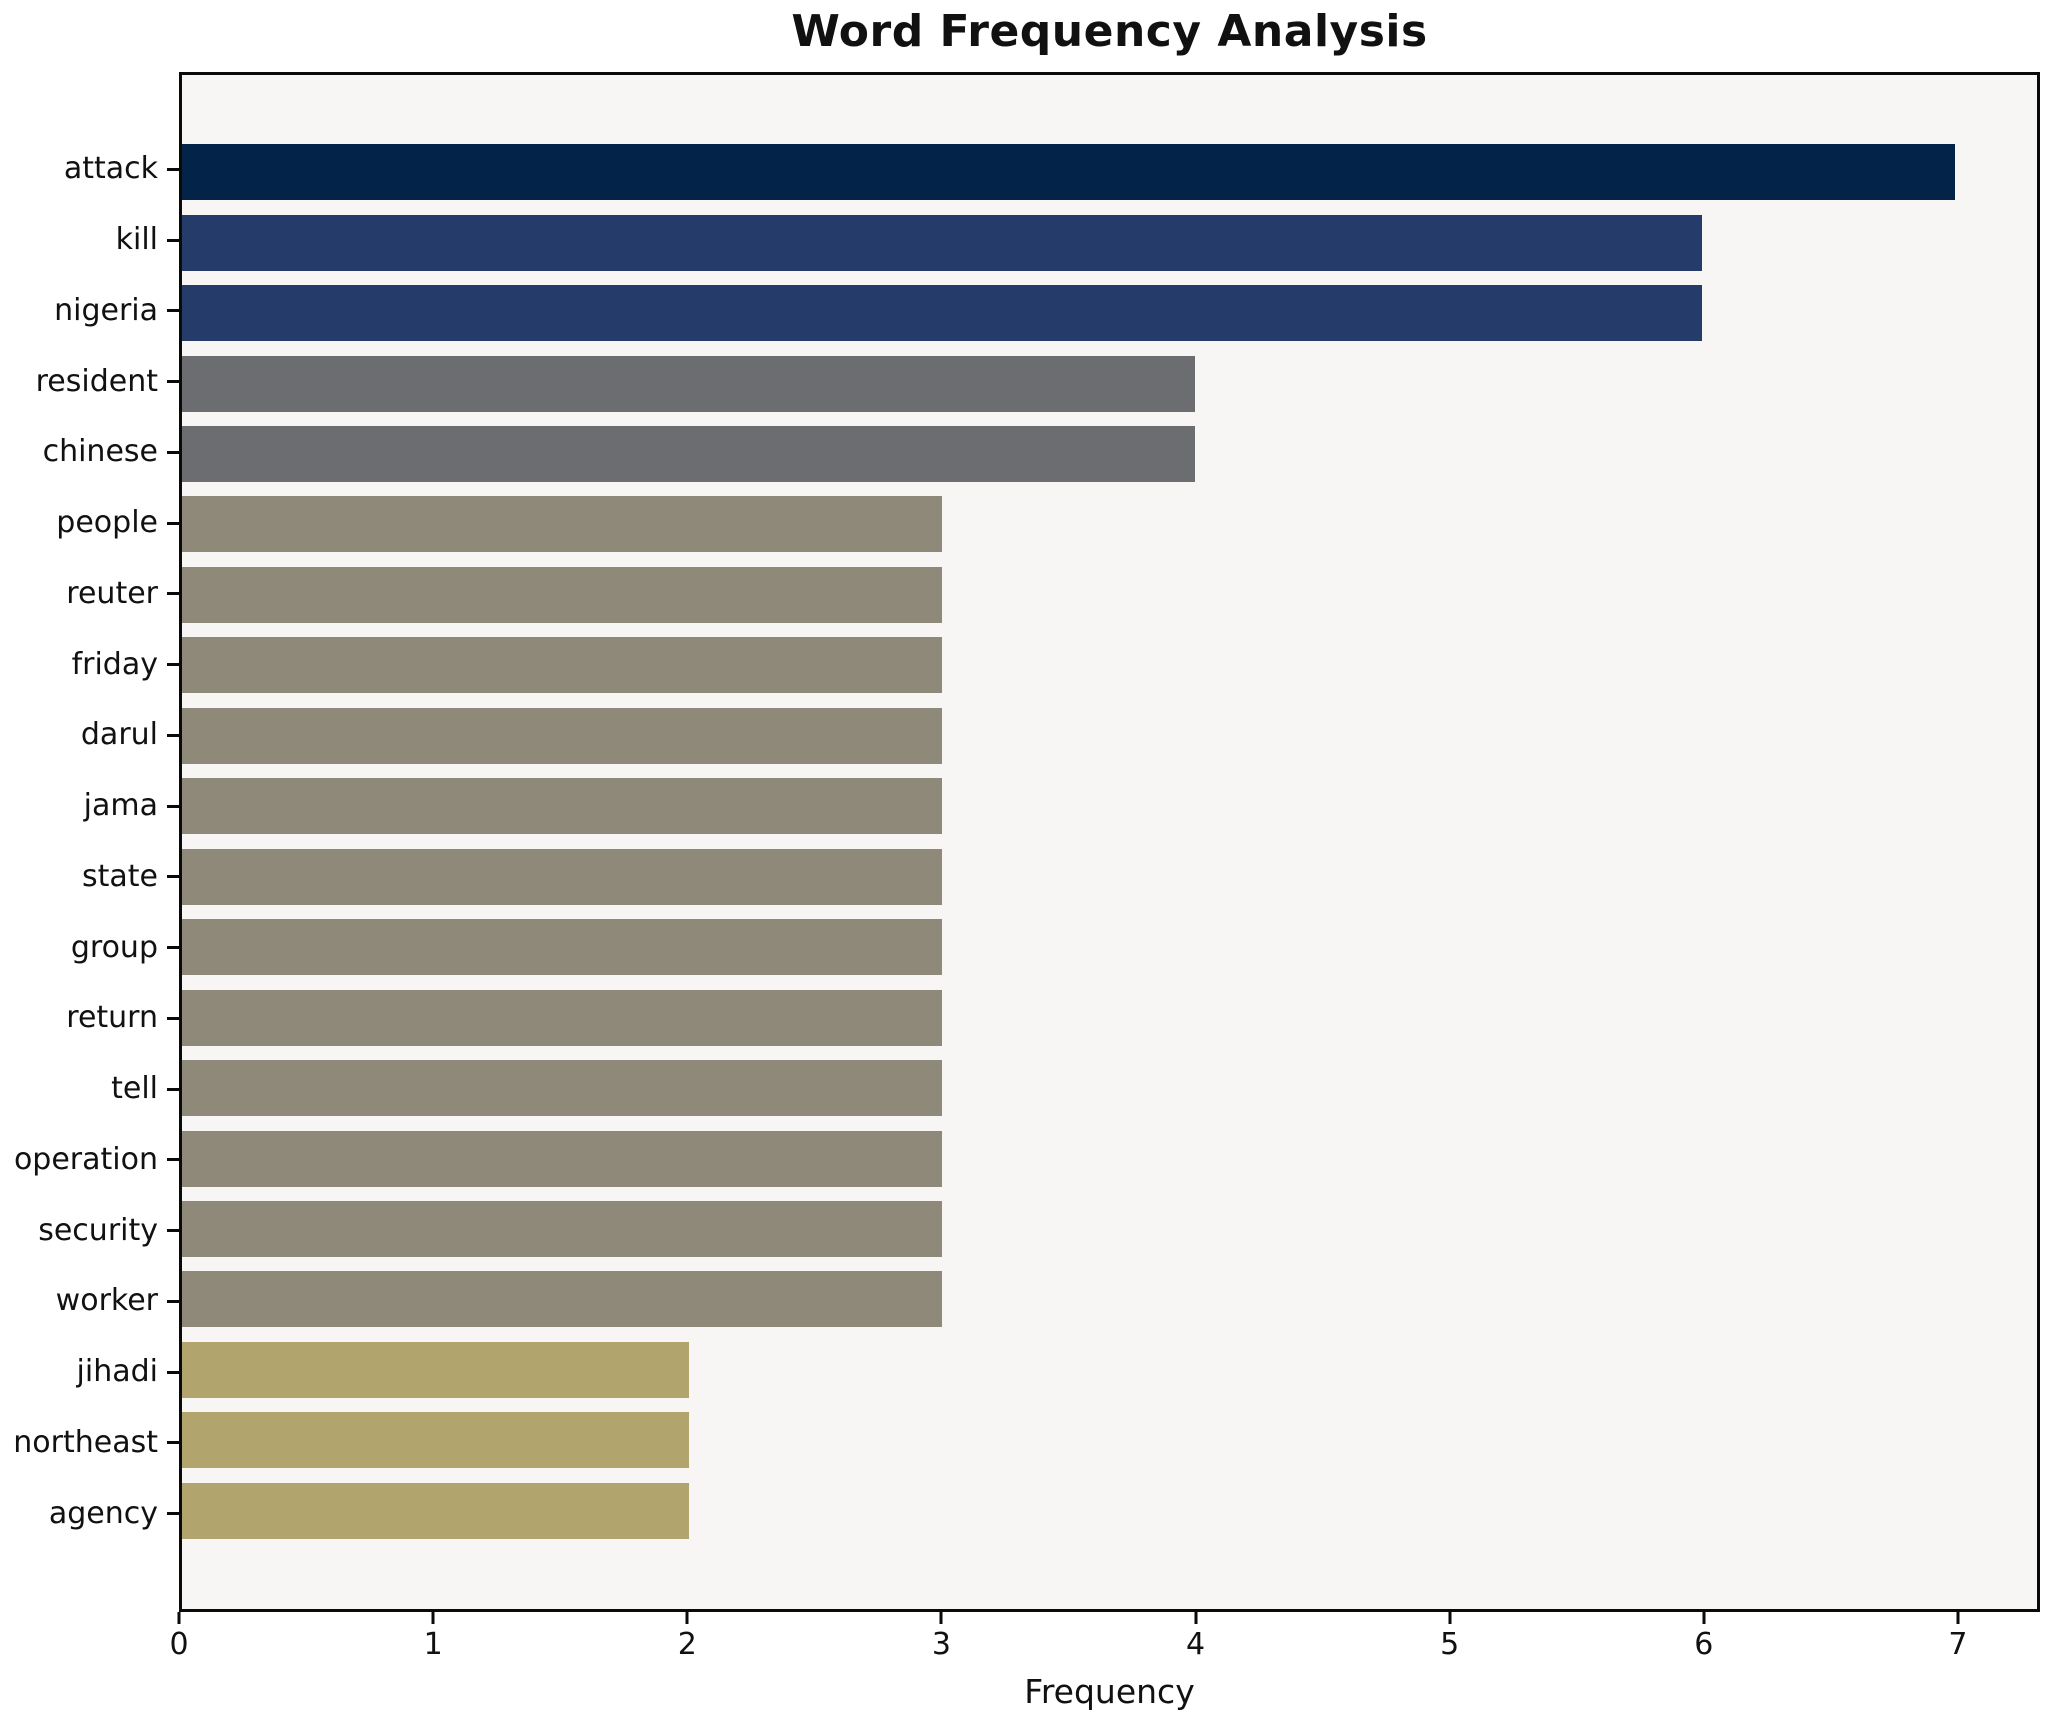 The image size is (2058, 1722). Describe the element at coordinates (85, 1442) in the screenshot. I see `y-label-northeast: northeast` at that location.